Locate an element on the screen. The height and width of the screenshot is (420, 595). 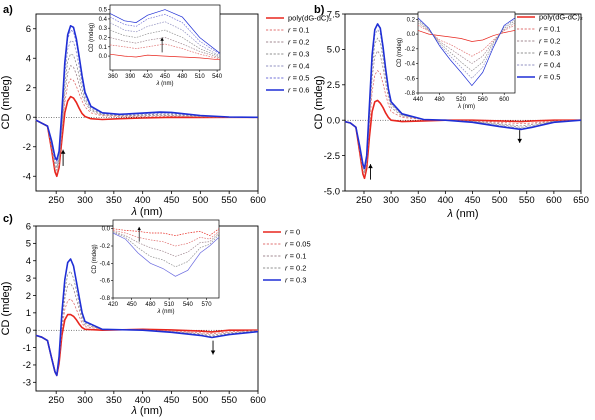
y-tick-label-b: 2.5 is located at coordinates (333, 85).